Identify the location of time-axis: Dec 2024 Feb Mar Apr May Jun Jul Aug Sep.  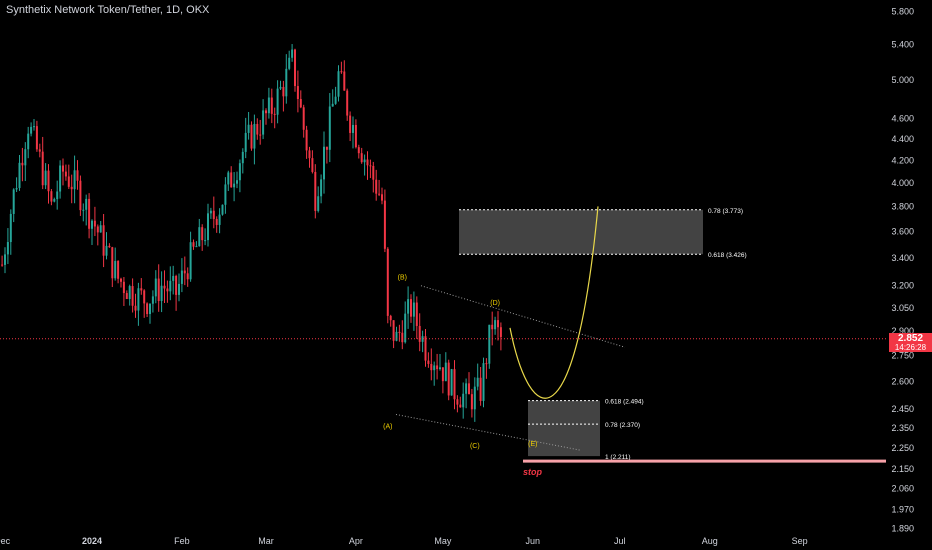
(404, 541).